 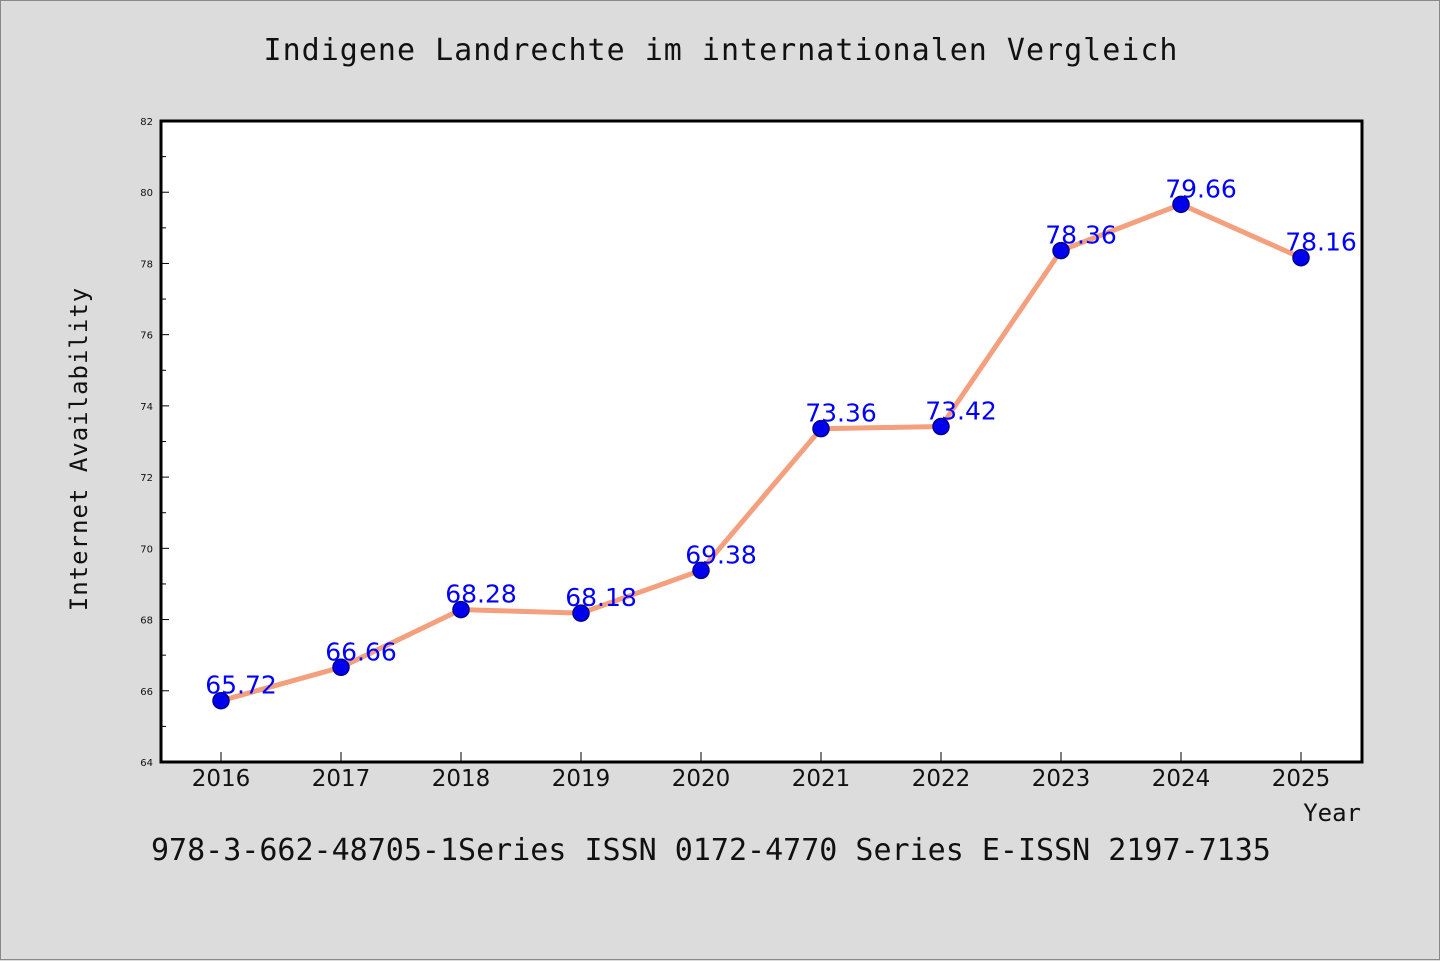 What do you see at coordinates (961, 411) in the screenshot?
I see `data-label: 73.42` at bounding box center [961, 411].